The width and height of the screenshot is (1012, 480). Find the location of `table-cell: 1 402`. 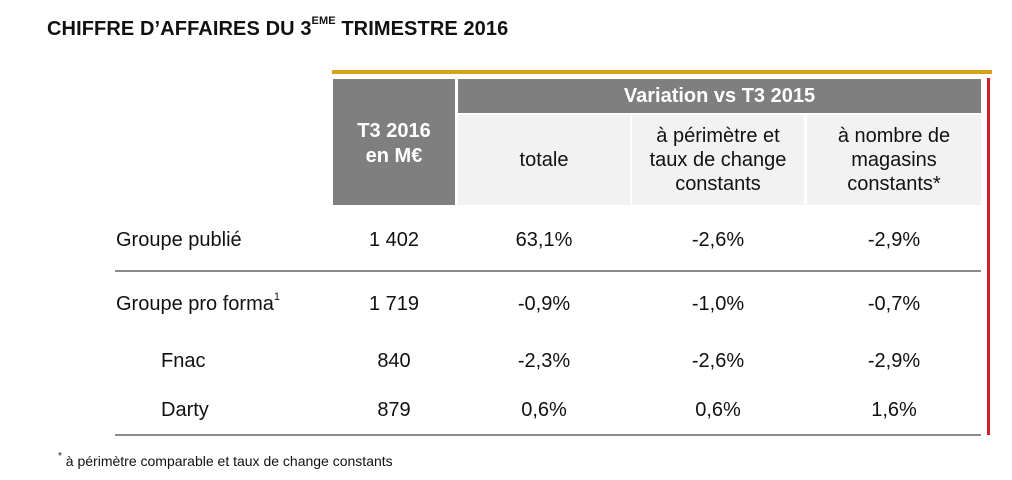

table-cell: 1 402 is located at coordinates (394, 240).